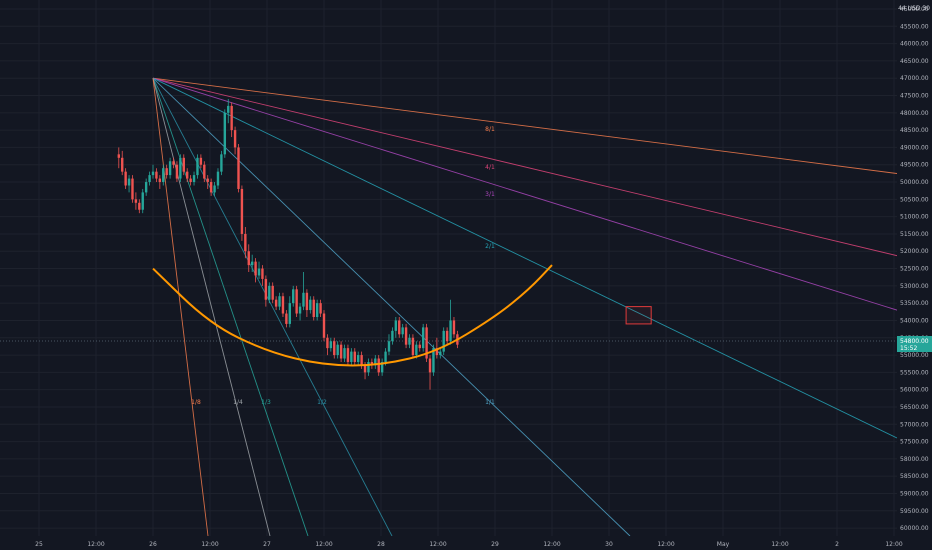  I want to click on price-tick-label: 56000.00, so click(914, 390).